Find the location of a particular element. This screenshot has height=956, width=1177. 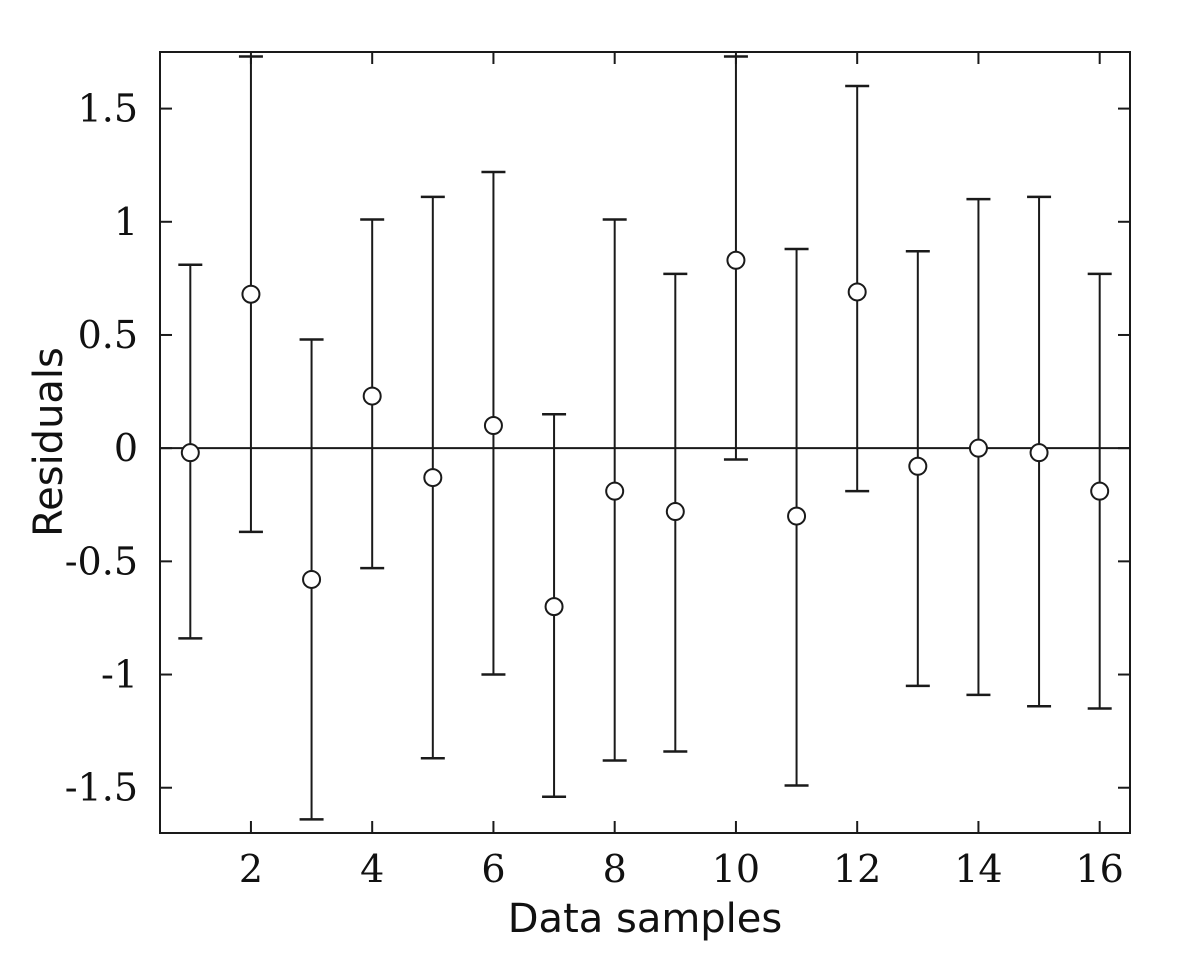

x-tick-label: 6 is located at coordinates (493, 869).